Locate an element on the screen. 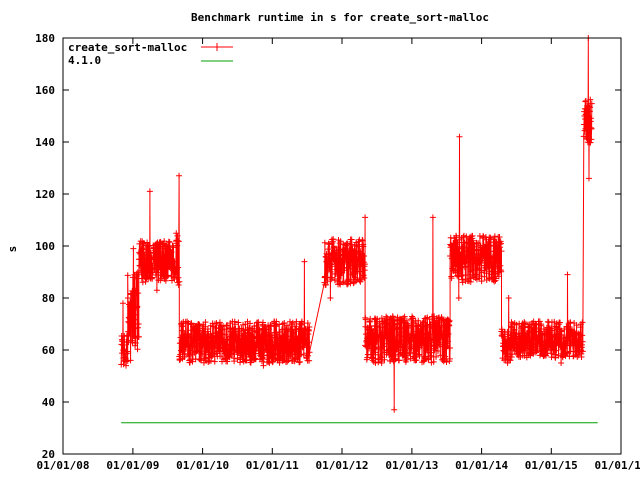  data-point-1901 is located at coordinates (539, 338).